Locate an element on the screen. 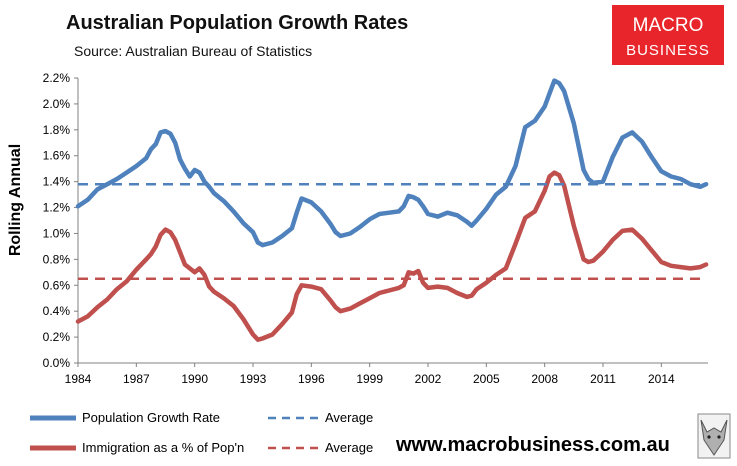 This screenshot has height=466, width=737. x-tick-label: 1990 is located at coordinates (194, 379).